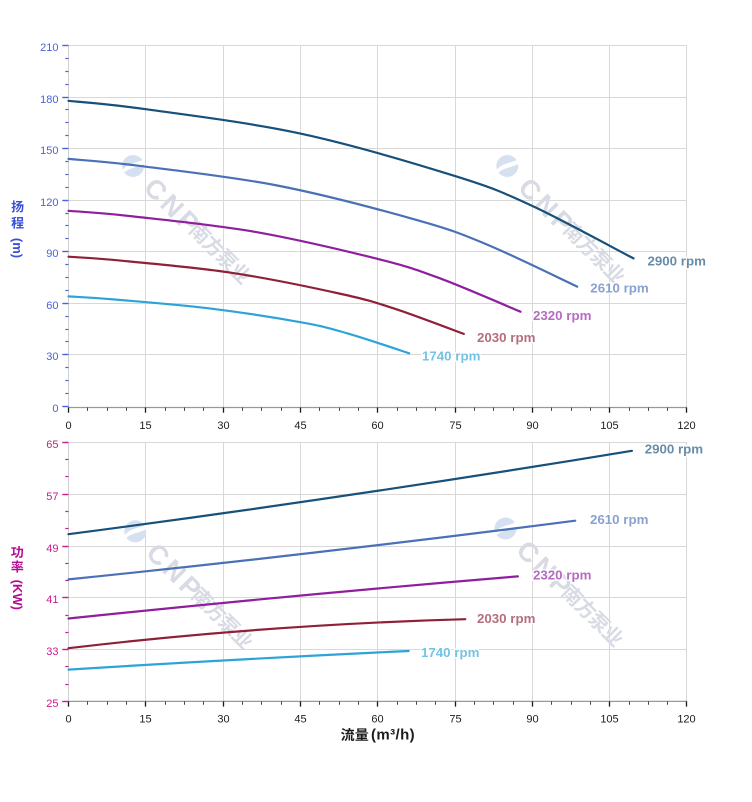  Describe the element at coordinates (52, 600) in the screenshot. I see `svg-text: 41` at that location.